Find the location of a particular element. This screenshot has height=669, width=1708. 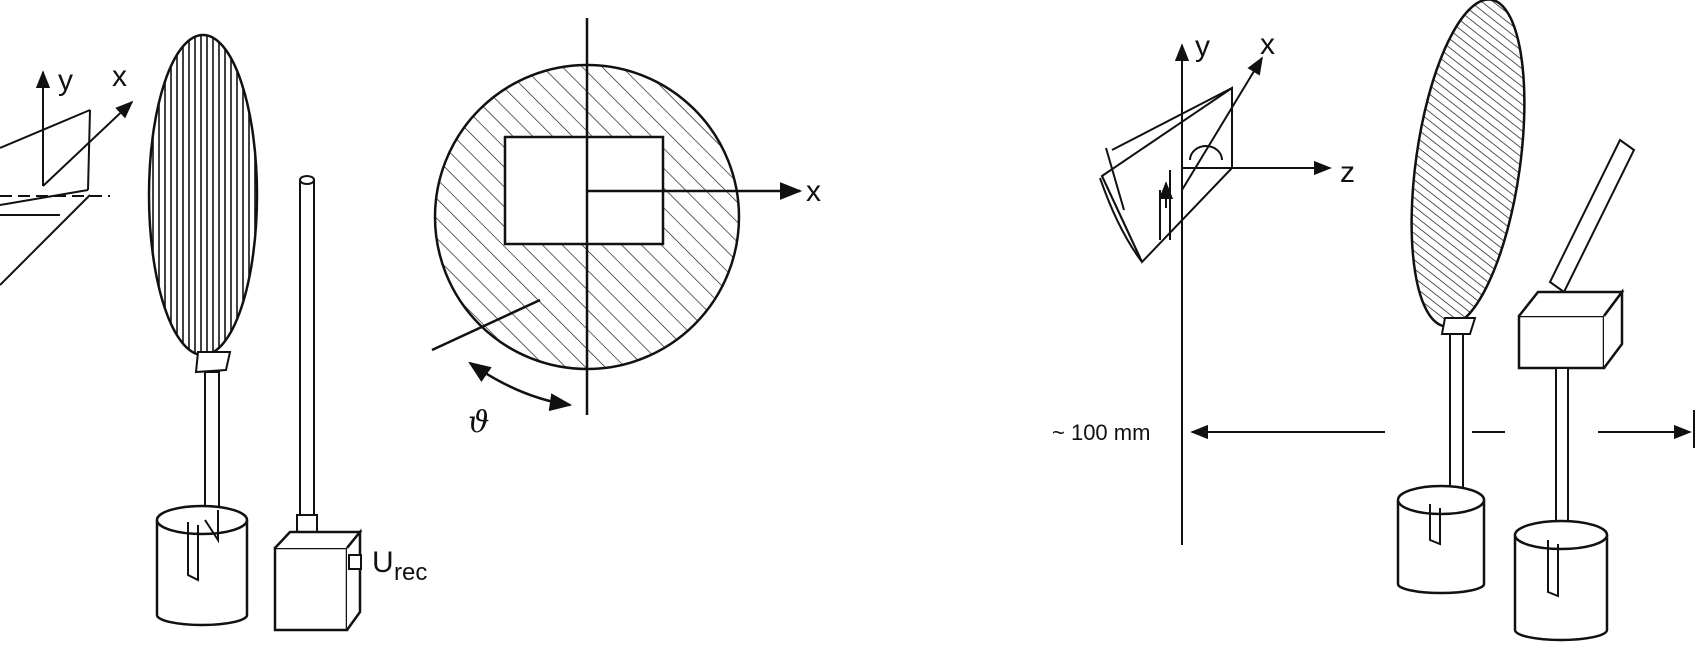

disc-x-axis-label: x is located at coordinates (813, 191).